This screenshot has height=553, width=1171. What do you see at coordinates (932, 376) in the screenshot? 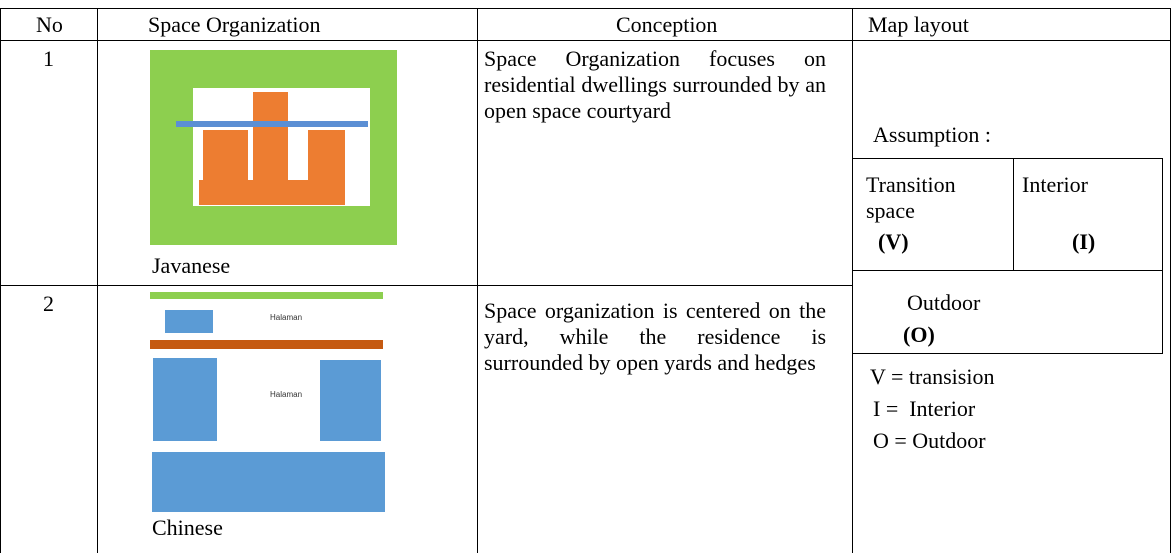
I see `legend-line: V = transision` at bounding box center [932, 376].